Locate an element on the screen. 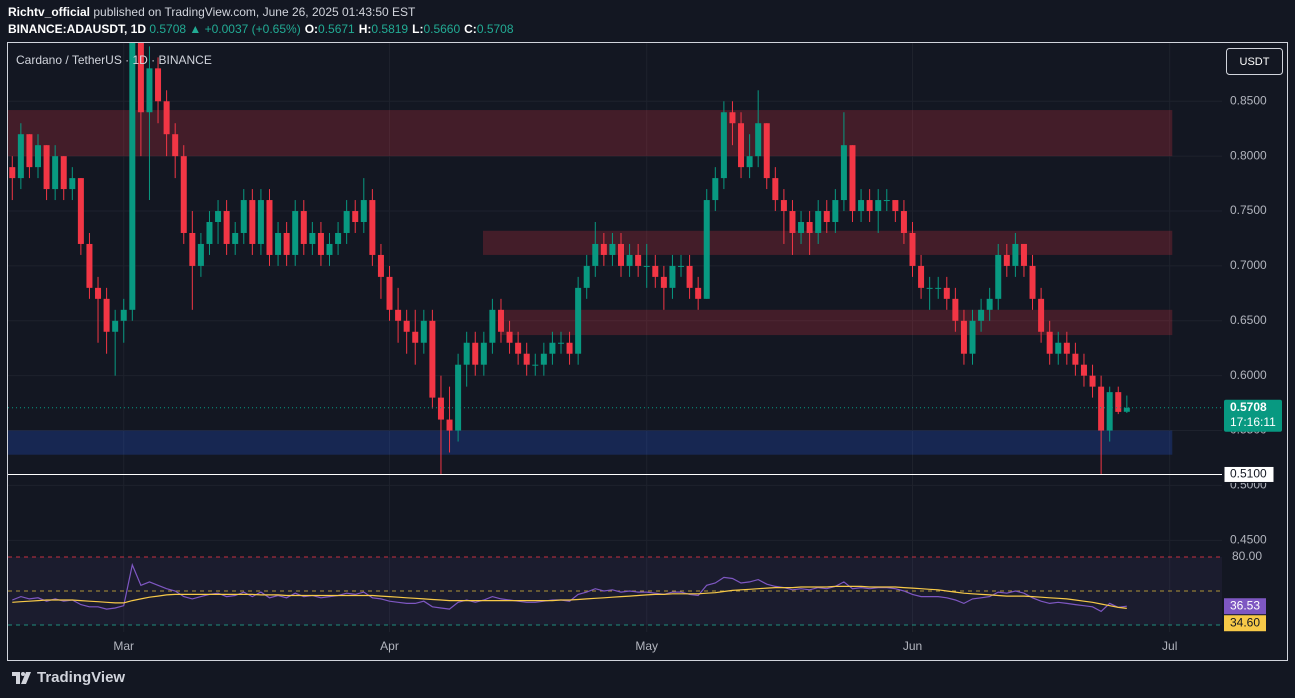 The height and width of the screenshot is (698, 1295). author: Richtv_official is located at coordinates (49, 12).